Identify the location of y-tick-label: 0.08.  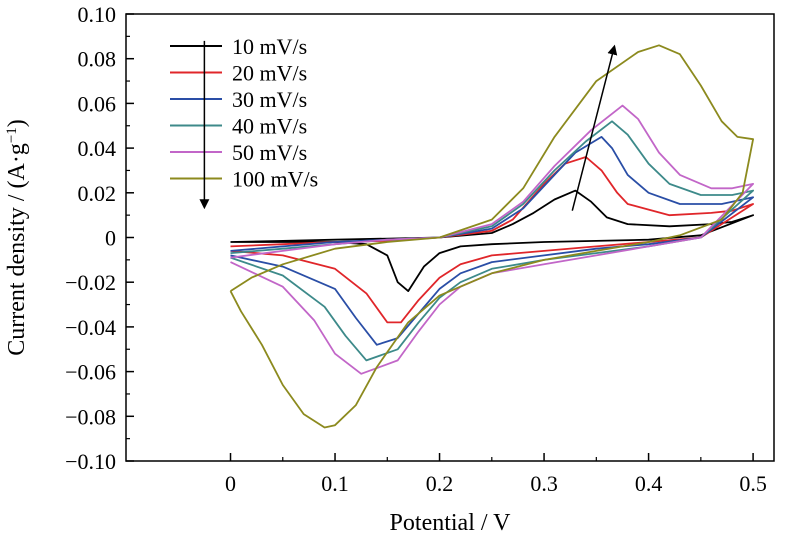
(97, 59).